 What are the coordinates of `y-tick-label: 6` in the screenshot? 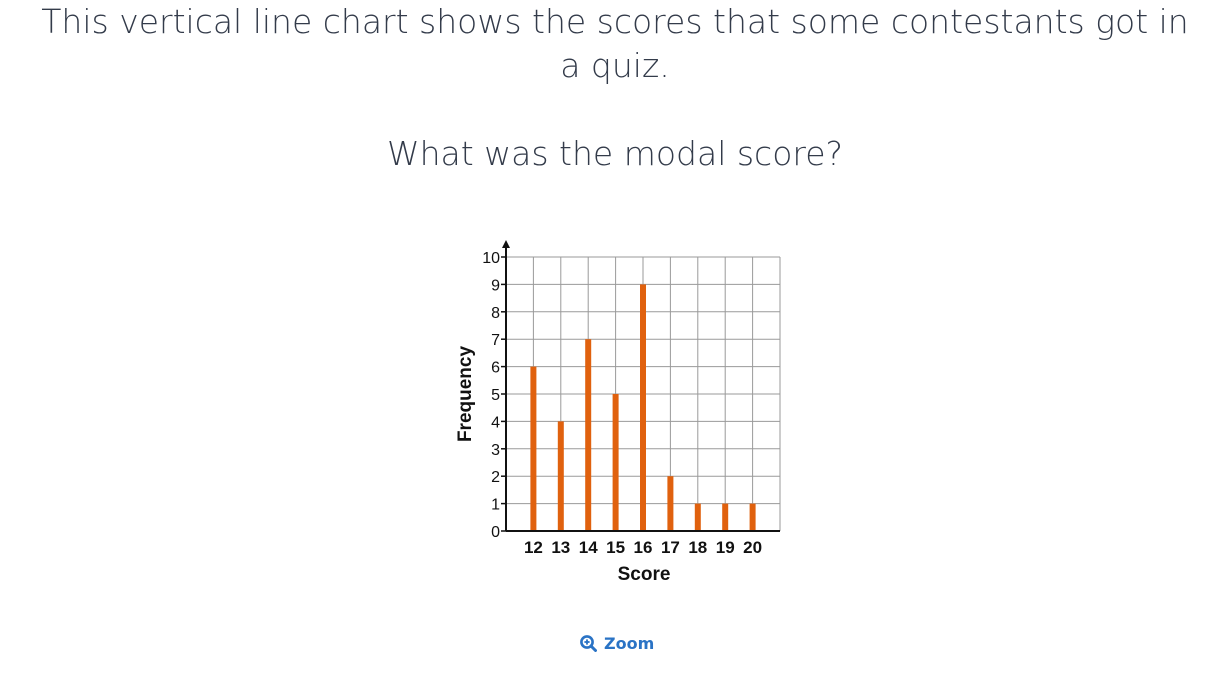 It's located at (495, 368).